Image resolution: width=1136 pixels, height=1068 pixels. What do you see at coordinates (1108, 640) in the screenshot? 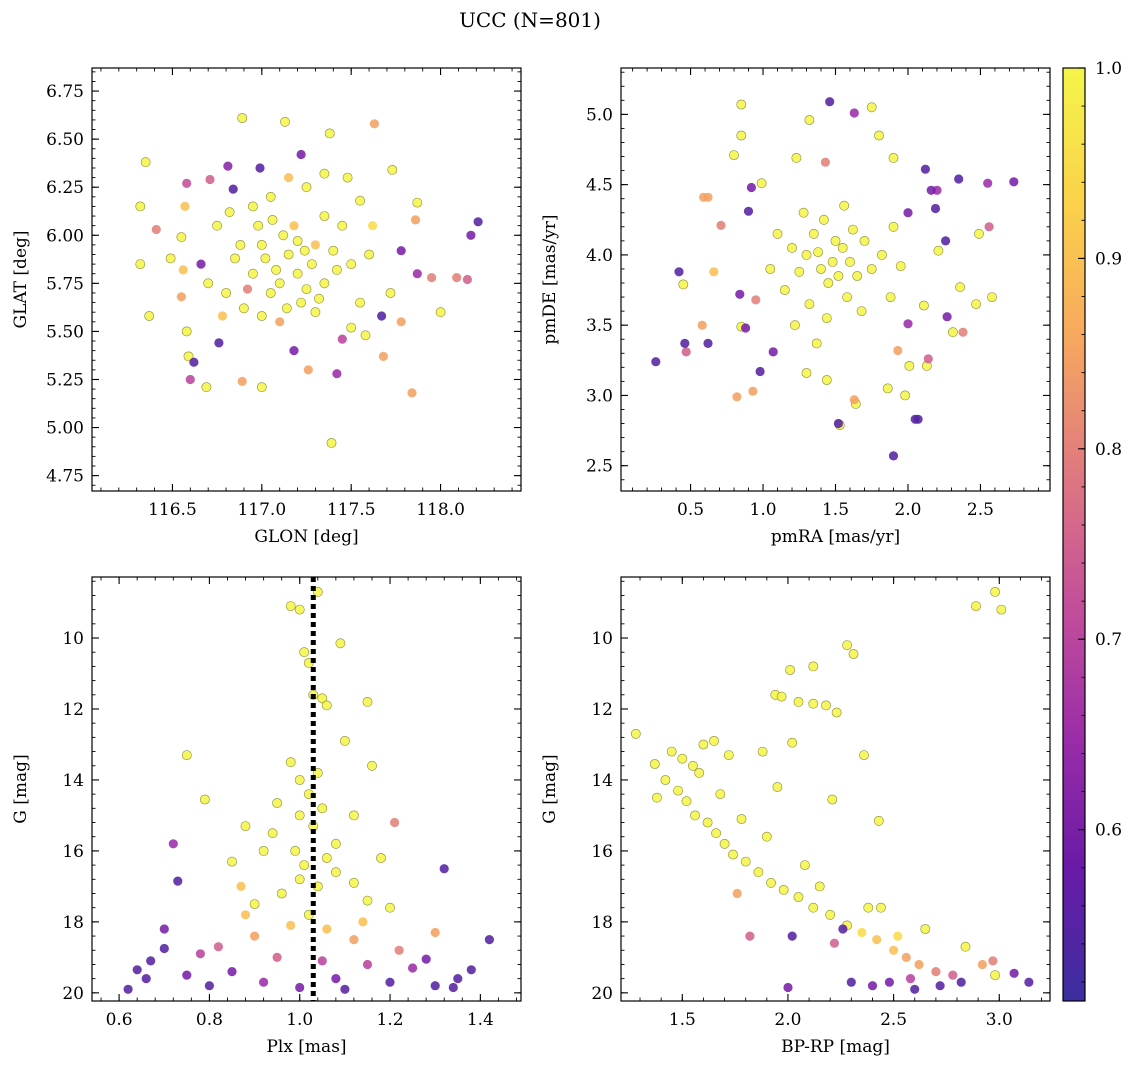
I see `colorbar-tick-label: 0.7` at bounding box center [1108, 640].